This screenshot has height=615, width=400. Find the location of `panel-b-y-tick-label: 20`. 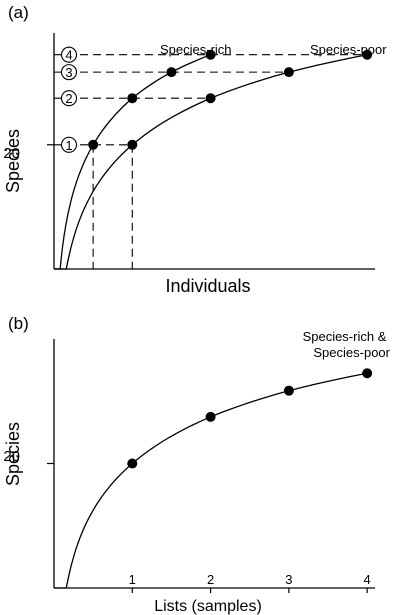

panel-b-y-tick-label: 20 is located at coordinates (11, 456).